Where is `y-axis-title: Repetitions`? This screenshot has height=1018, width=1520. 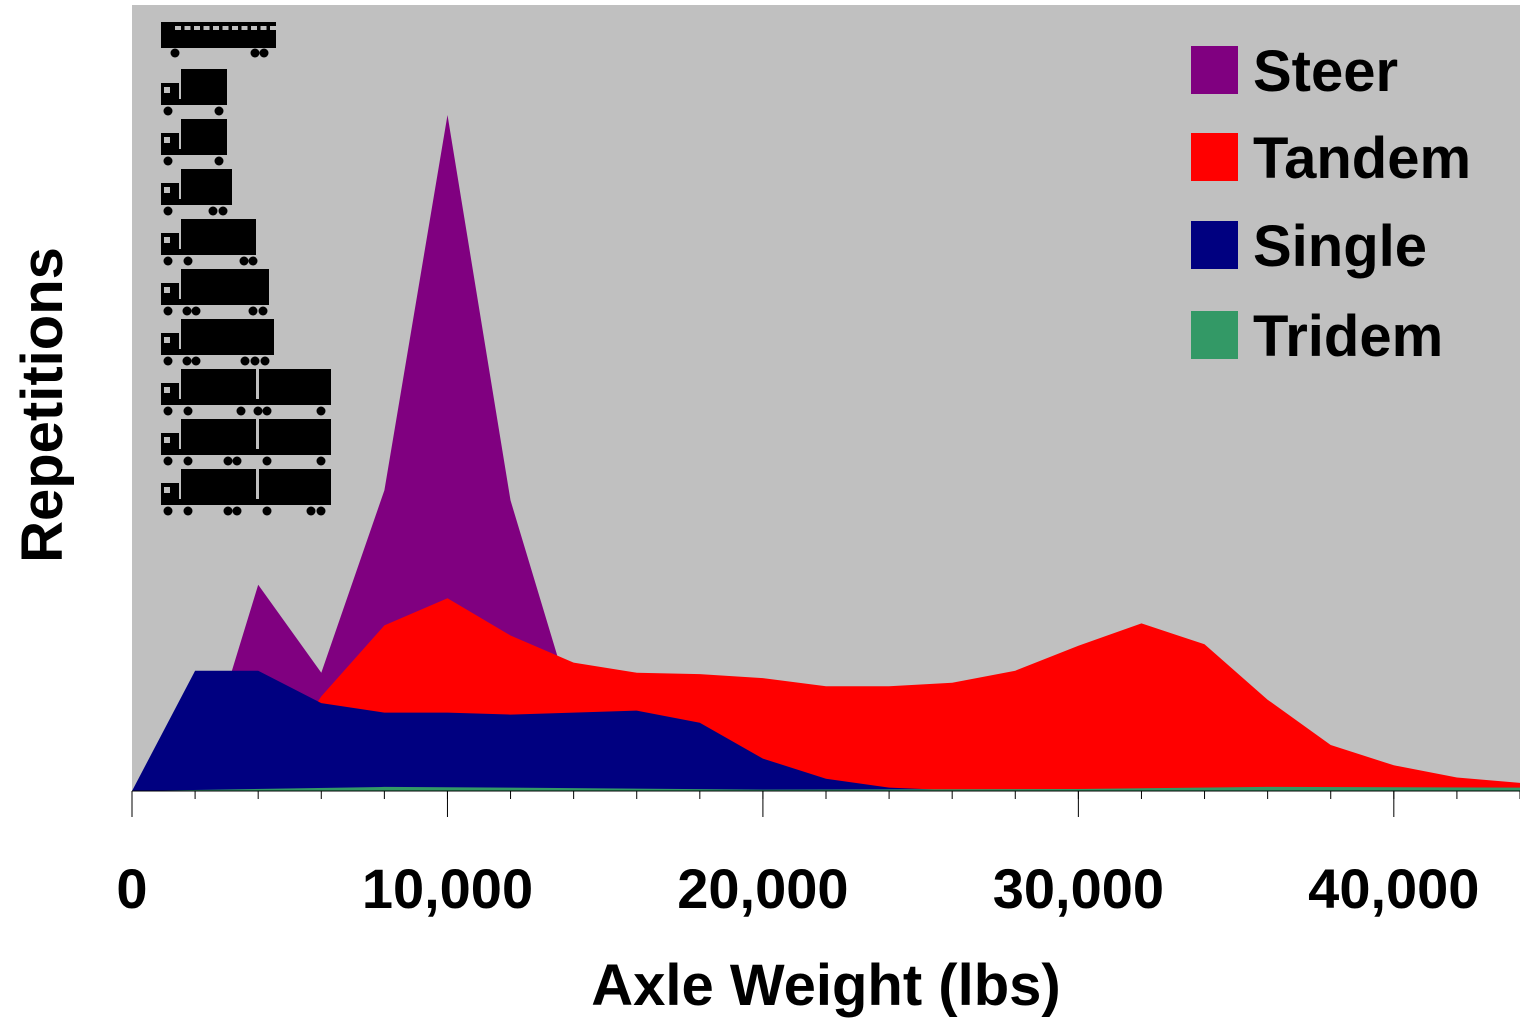 y-axis-title: Repetitions is located at coordinates (42, 405).